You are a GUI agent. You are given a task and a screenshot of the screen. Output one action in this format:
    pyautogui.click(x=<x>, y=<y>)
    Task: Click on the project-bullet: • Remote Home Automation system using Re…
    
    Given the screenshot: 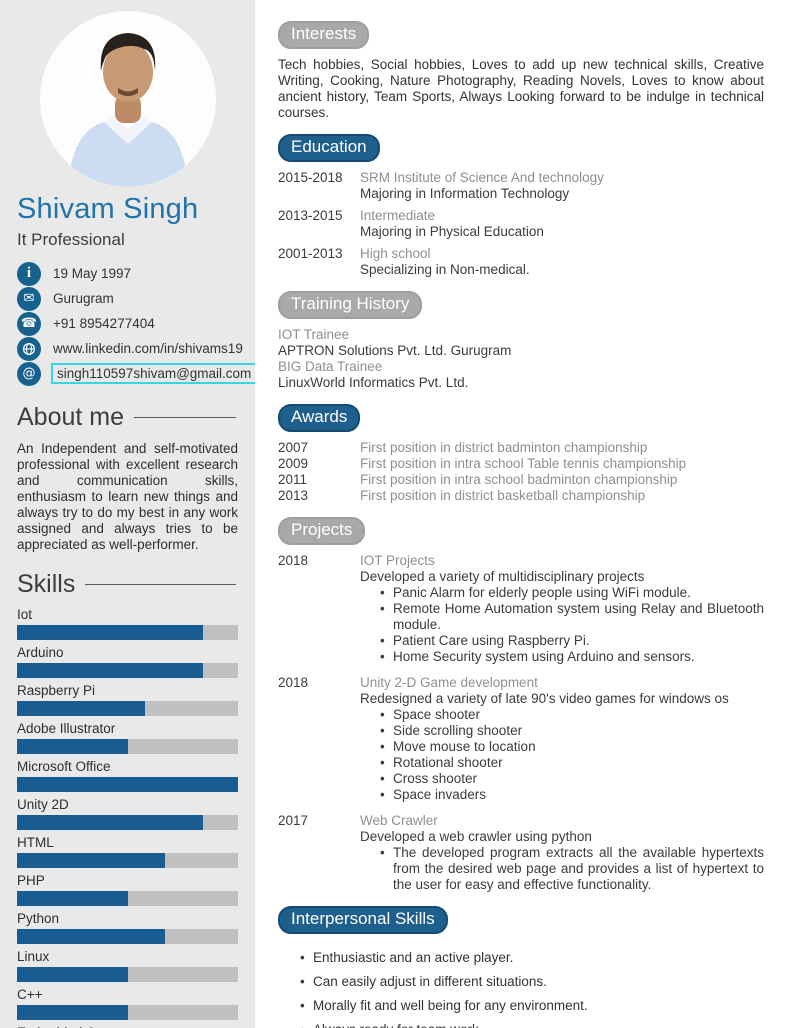 What is the action you would take?
    pyautogui.click(x=572, y=617)
    